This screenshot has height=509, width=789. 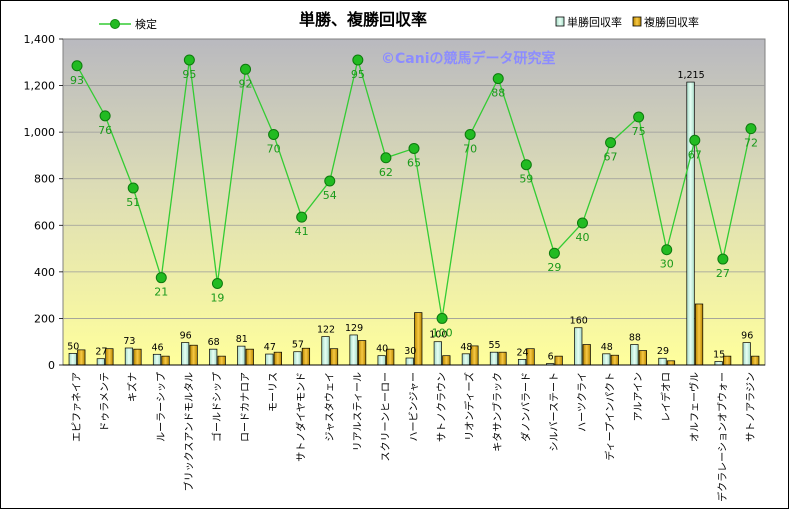 I want to click on bar-value-label: 30, so click(x=410, y=351).